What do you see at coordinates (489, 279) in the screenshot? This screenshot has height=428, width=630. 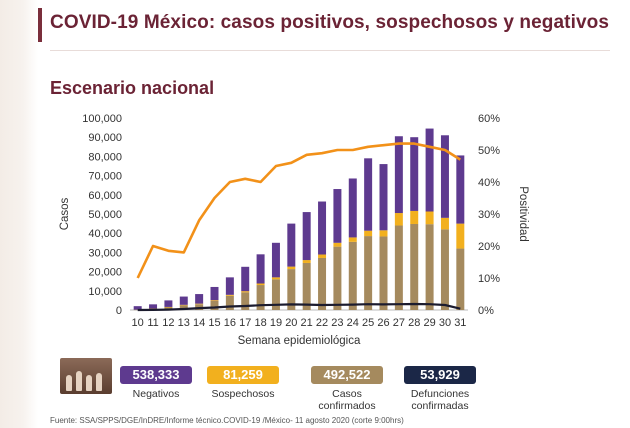 I see `y2-tick-label: 10%` at bounding box center [489, 279].